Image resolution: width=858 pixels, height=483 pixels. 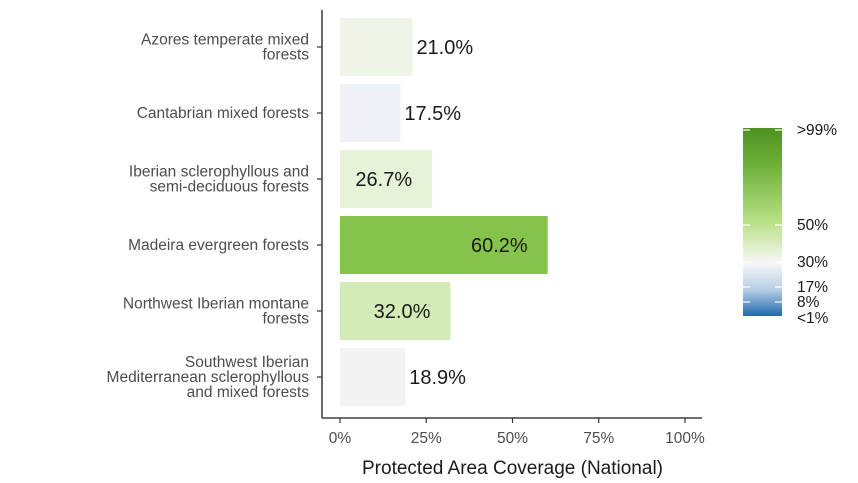 What do you see at coordinates (812, 225) in the screenshot?
I see `legend-label-1: 50%` at bounding box center [812, 225].